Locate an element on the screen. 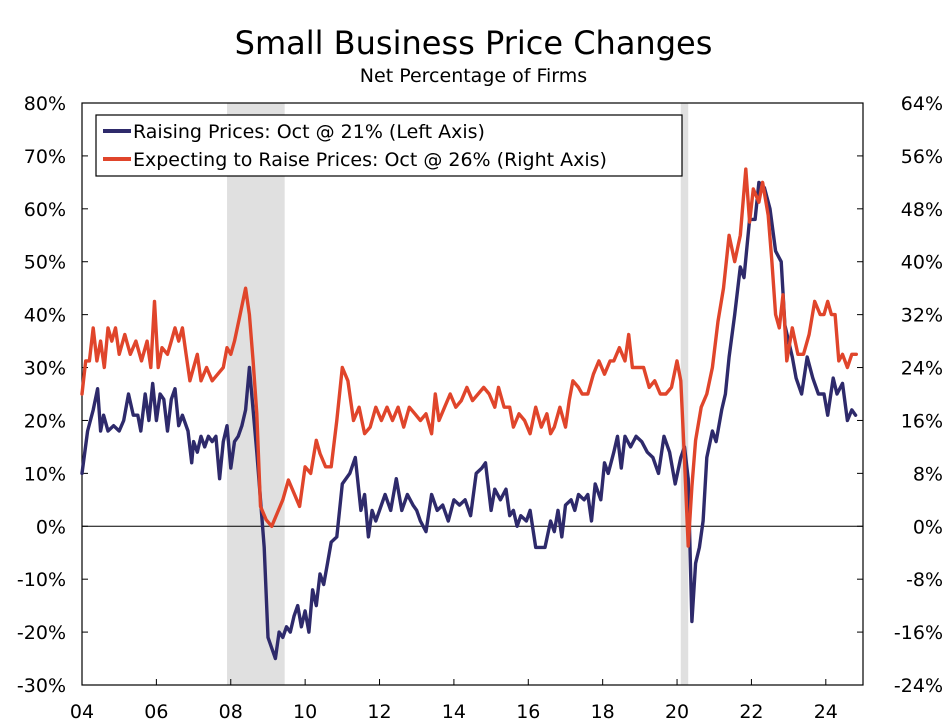 The image size is (947, 727). left-tick-label: 40% is located at coordinates (45, 316).